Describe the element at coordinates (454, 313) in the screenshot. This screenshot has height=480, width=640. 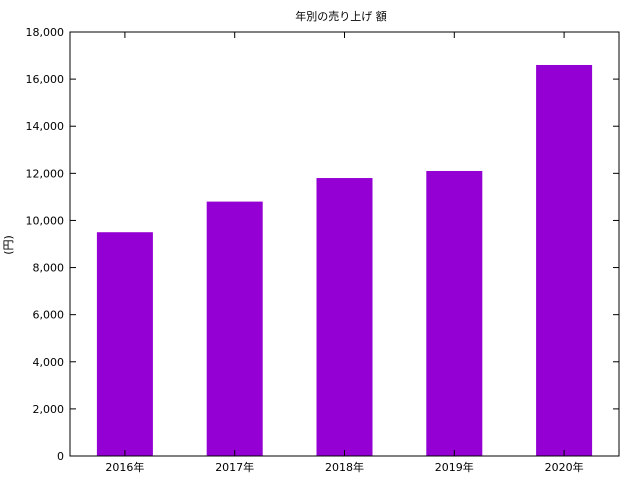
I see `bar-2019年` at that location.